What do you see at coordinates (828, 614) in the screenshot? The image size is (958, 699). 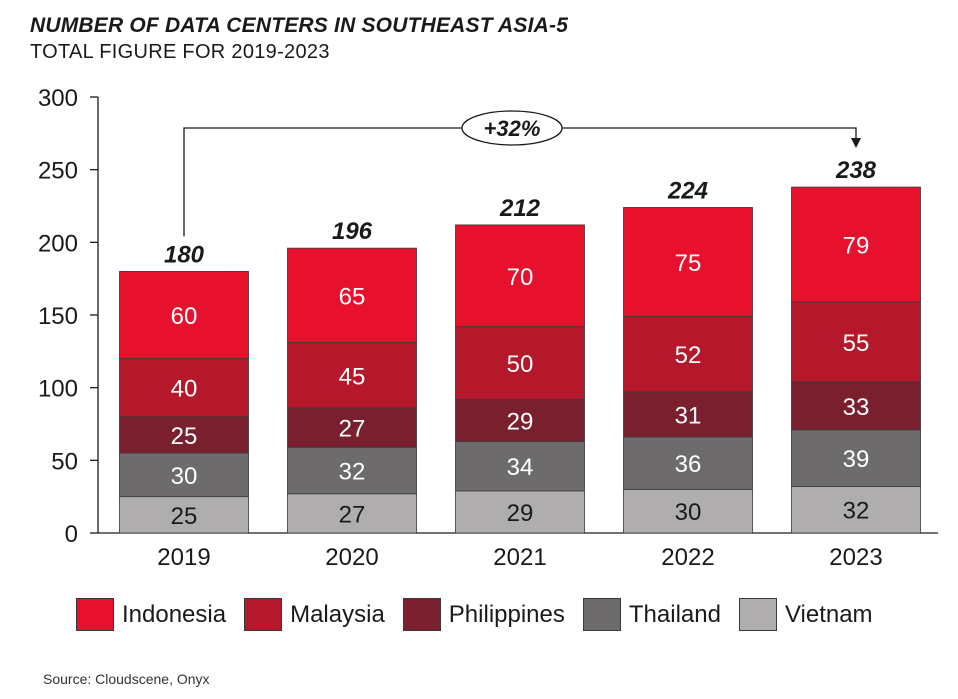 I see `legend-label: Vietnam` at bounding box center [828, 614].